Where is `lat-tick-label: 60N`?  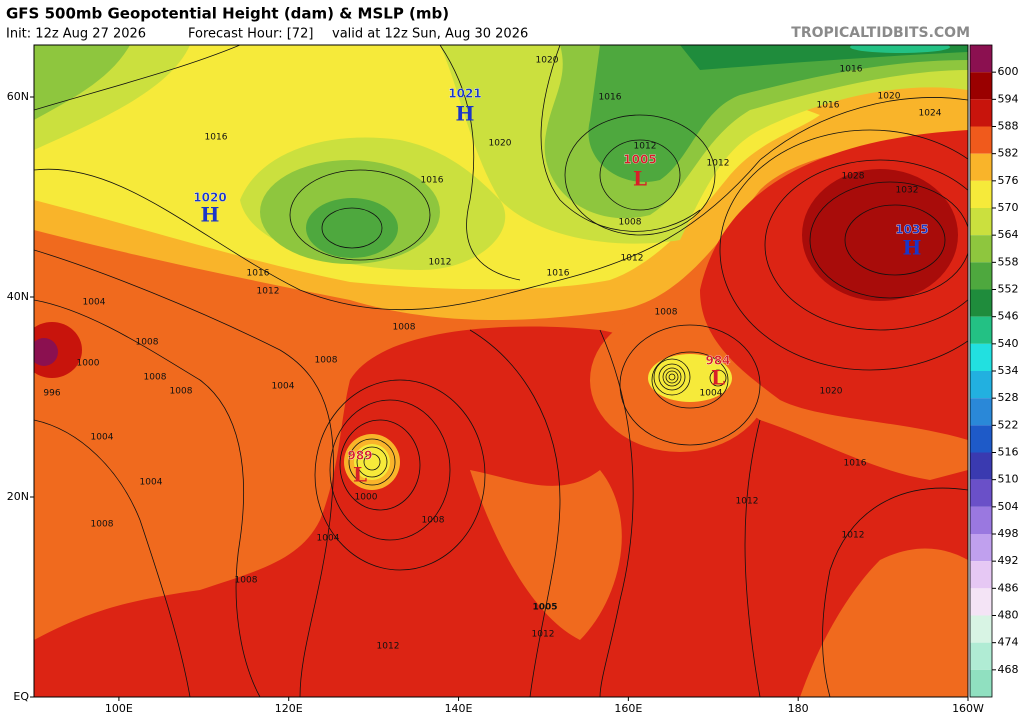
lat-tick-label: 60N is located at coordinates (18, 96).